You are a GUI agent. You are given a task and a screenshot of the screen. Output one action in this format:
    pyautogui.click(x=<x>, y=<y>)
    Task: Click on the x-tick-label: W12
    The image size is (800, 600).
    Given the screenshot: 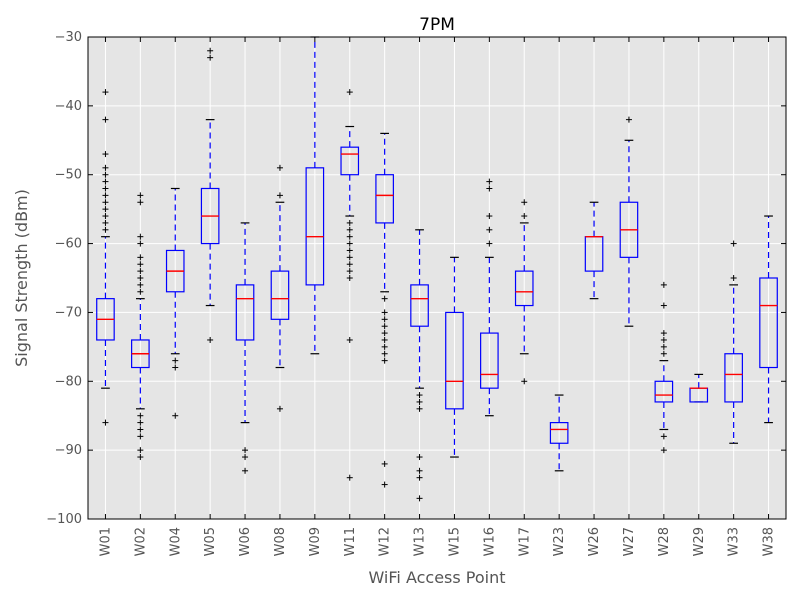 What is the action you would take?
    pyautogui.click(x=385, y=541)
    